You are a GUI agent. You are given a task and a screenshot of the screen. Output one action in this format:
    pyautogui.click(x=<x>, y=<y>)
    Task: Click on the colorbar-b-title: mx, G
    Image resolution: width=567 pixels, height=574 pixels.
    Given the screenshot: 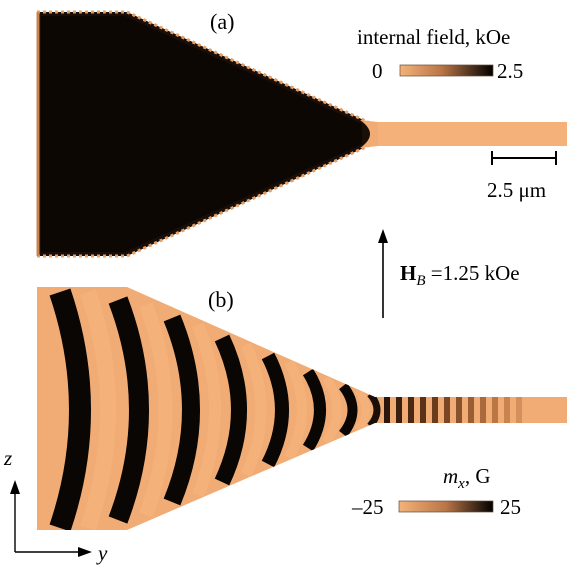 What is the action you would take?
    pyautogui.click(x=467, y=479)
    